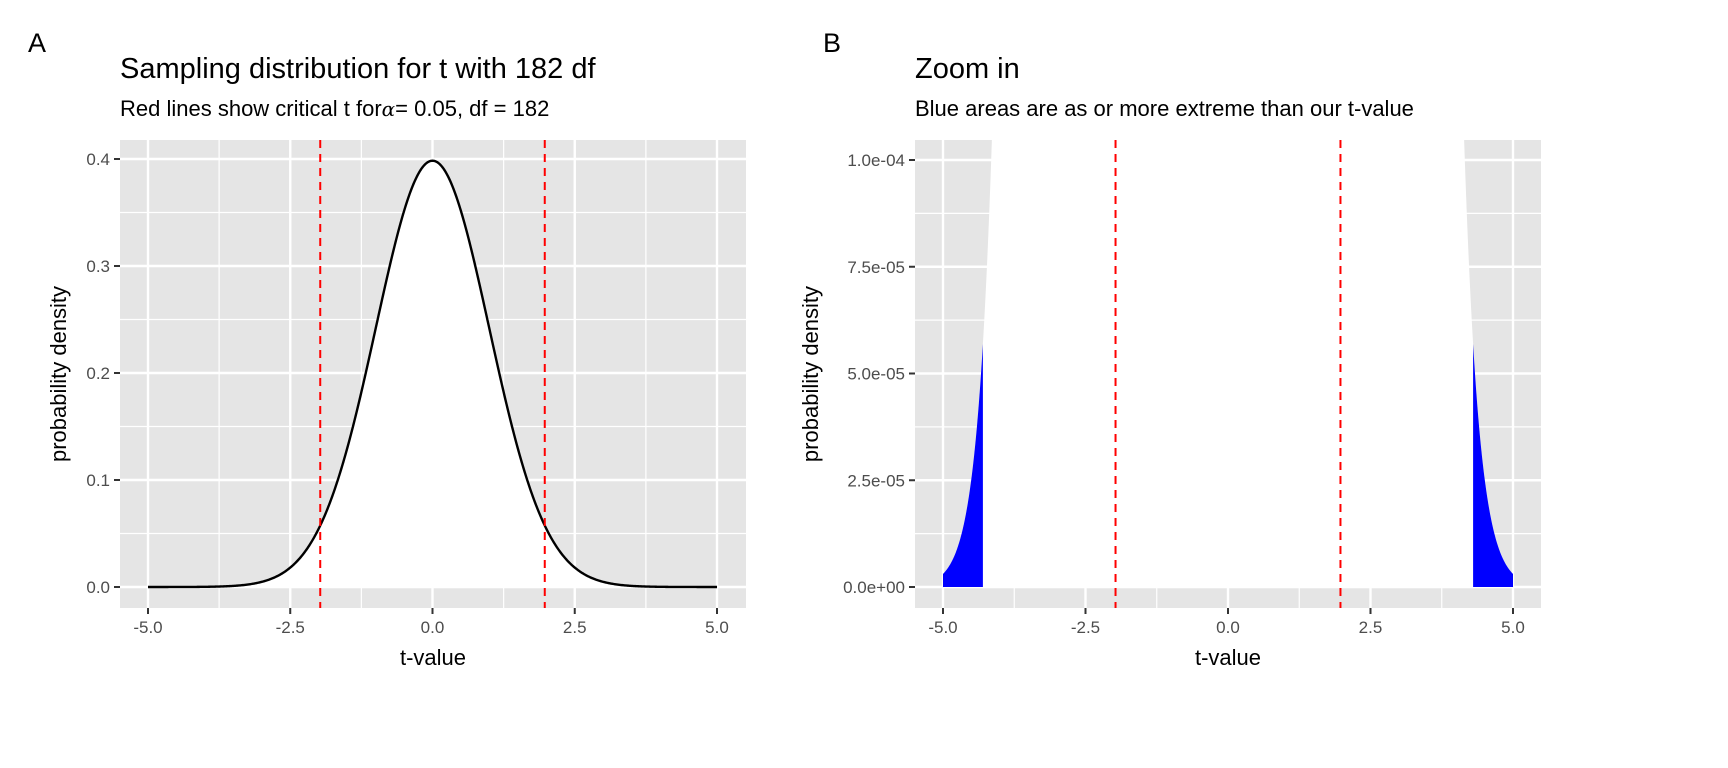  What do you see at coordinates (876, 267) in the screenshot?
I see `y-tick-label: 7.5e-05` at bounding box center [876, 267].